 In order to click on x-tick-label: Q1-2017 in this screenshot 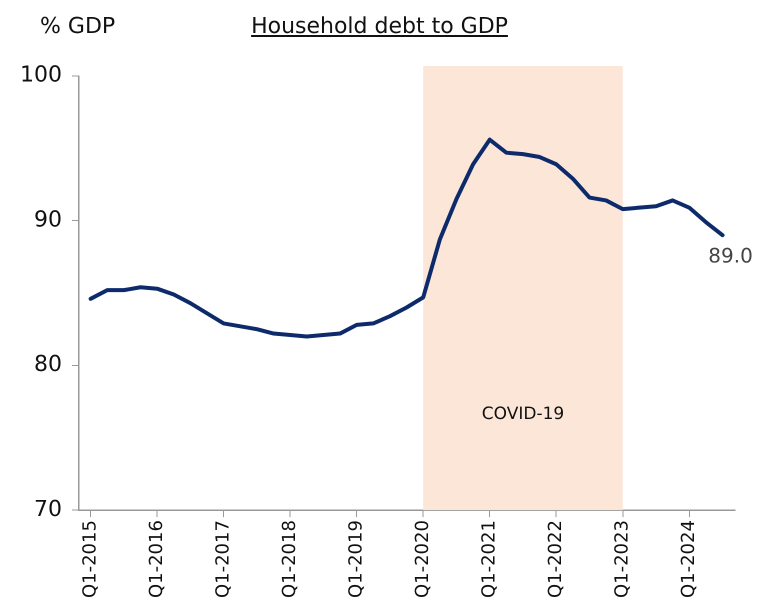, I will do `click(223, 559)`.